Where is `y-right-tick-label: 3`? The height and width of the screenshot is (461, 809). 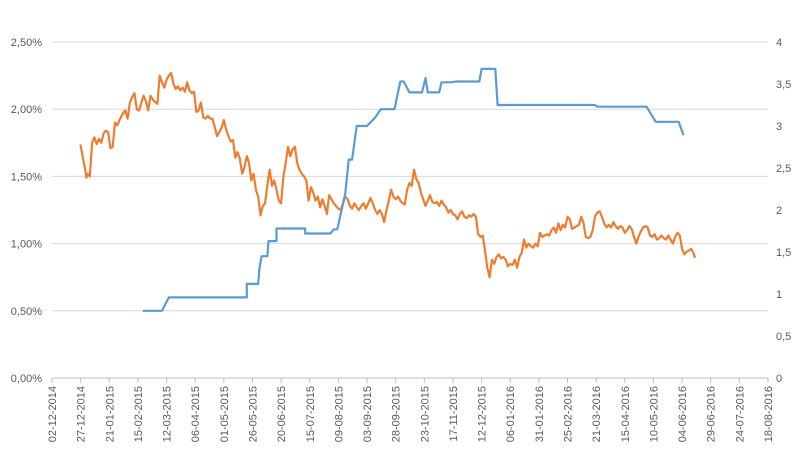
y-right-tick-label: 3 is located at coordinates (779, 127).